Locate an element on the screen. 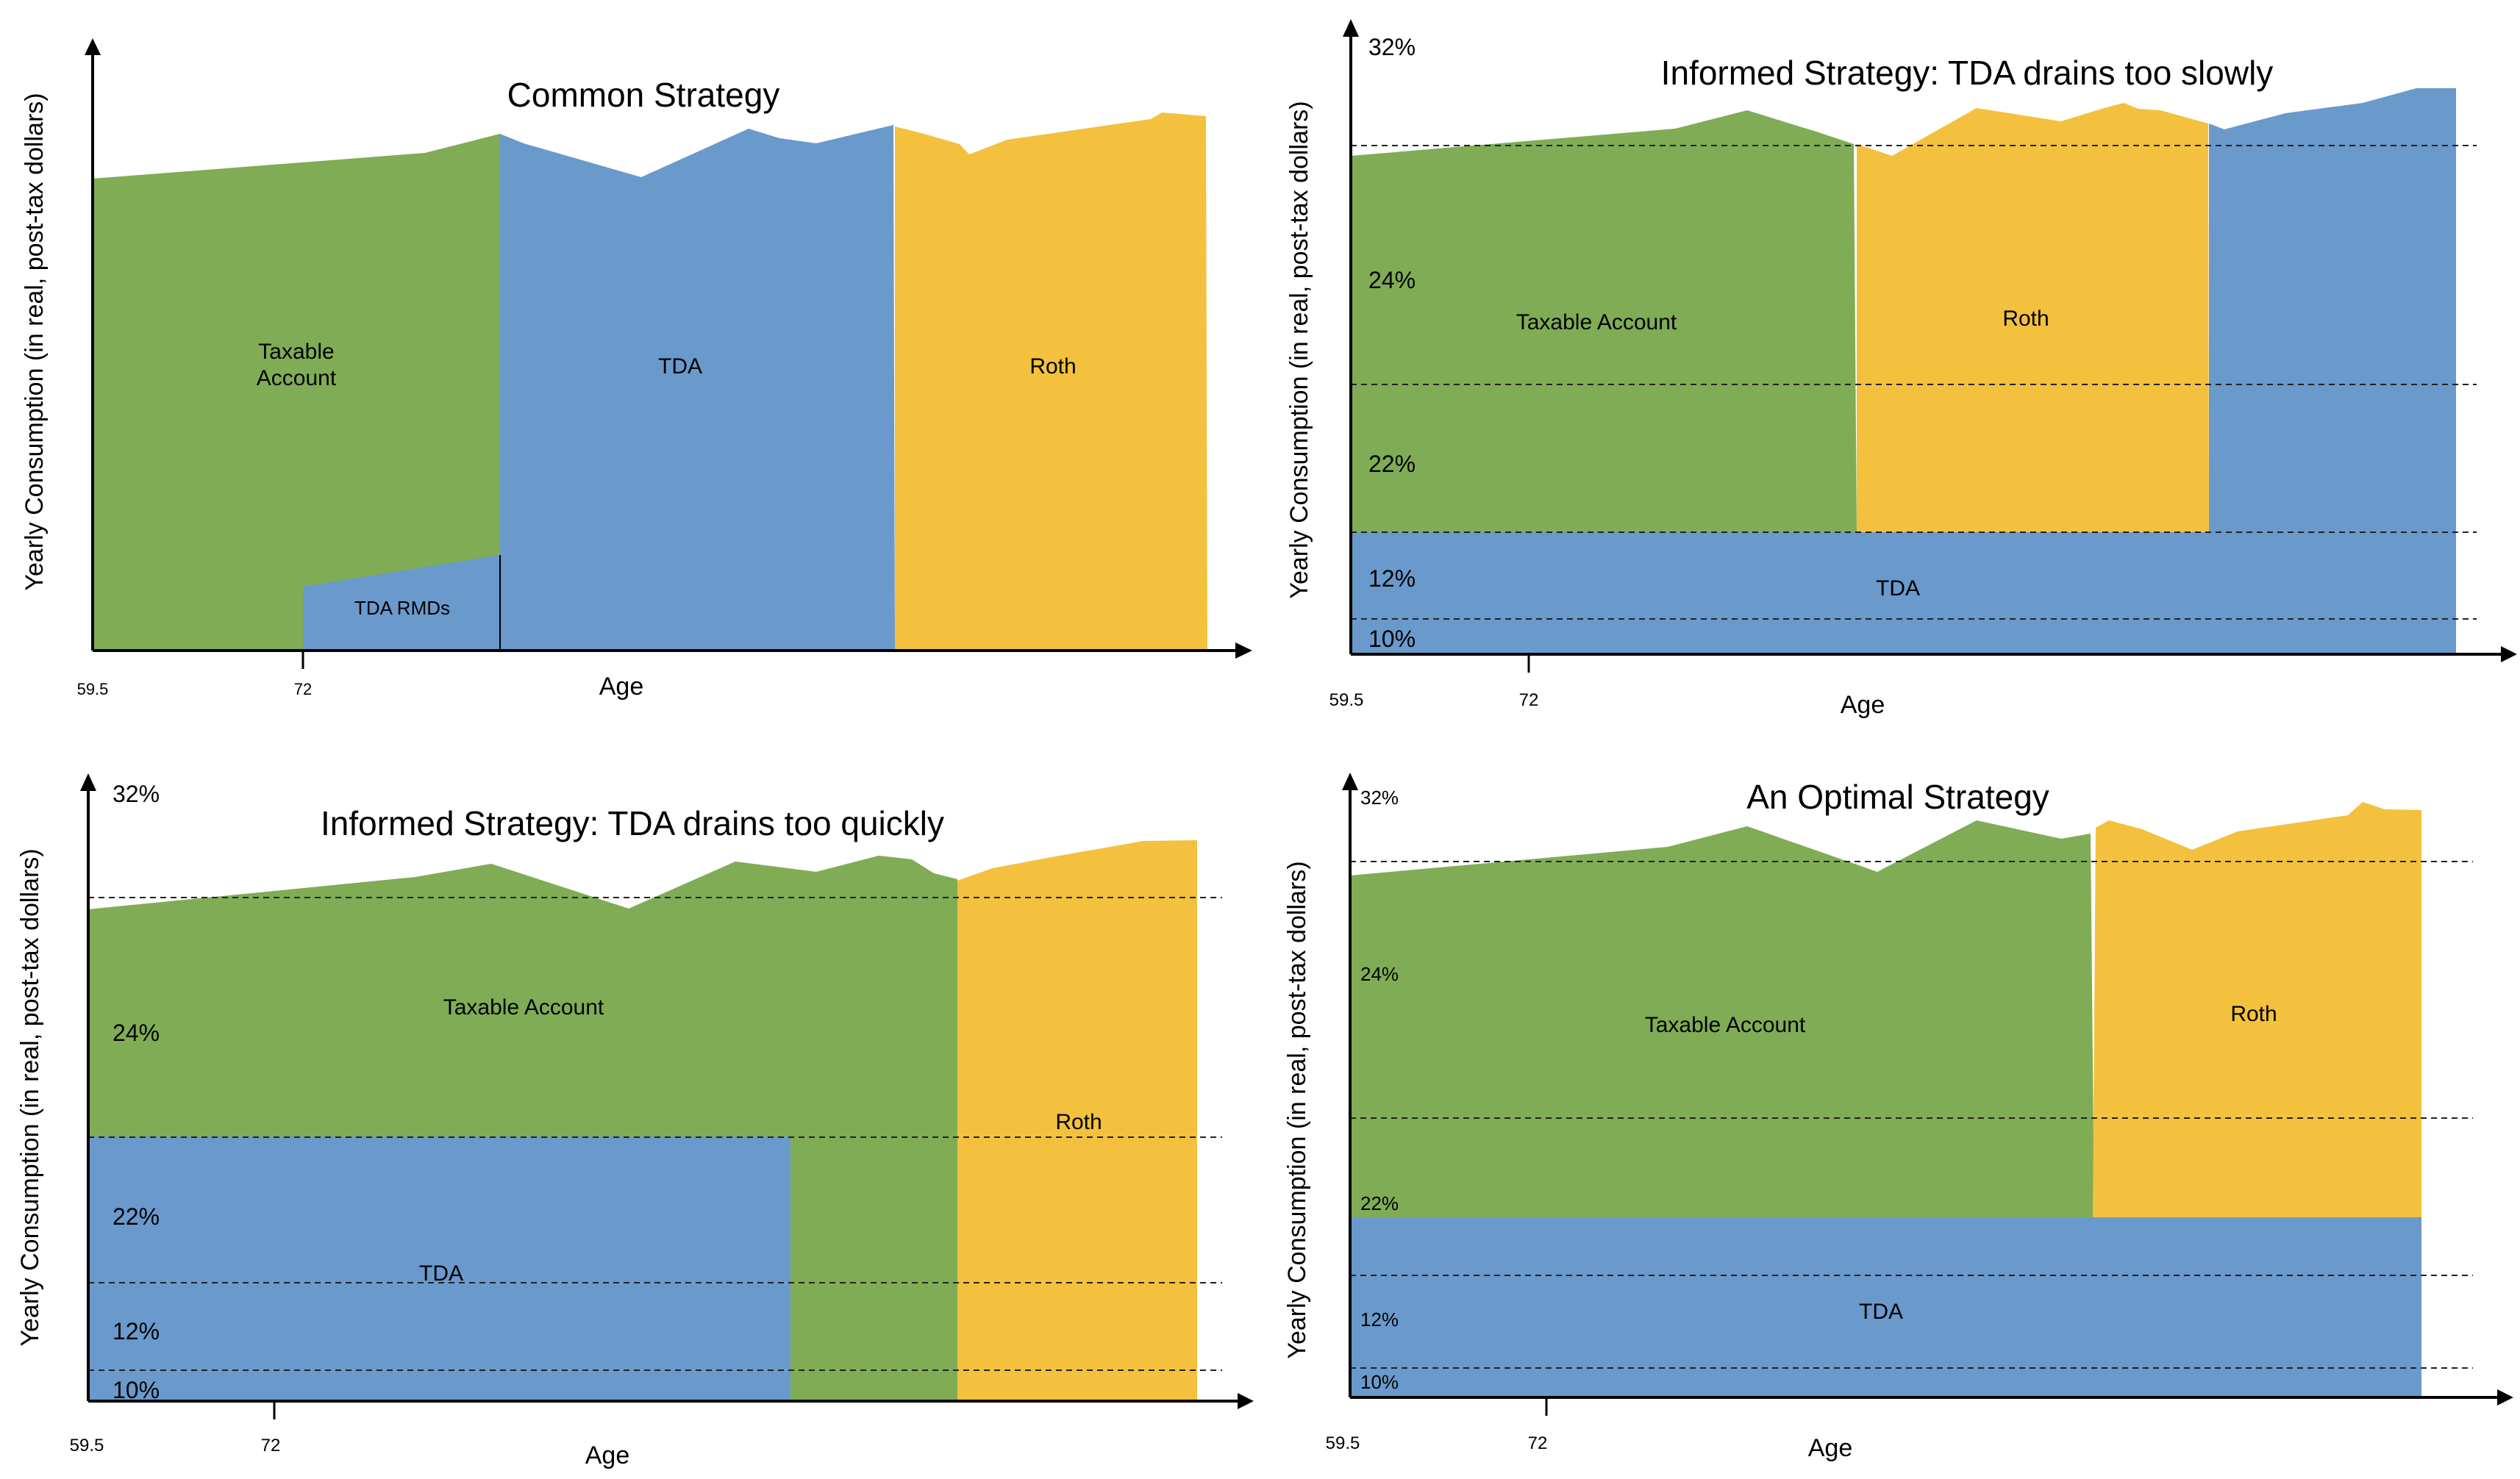 The width and height of the screenshot is (2520, 1479). chart-title: Informed Strategy: TDA drains too slowly is located at coordinates (1967, 73).